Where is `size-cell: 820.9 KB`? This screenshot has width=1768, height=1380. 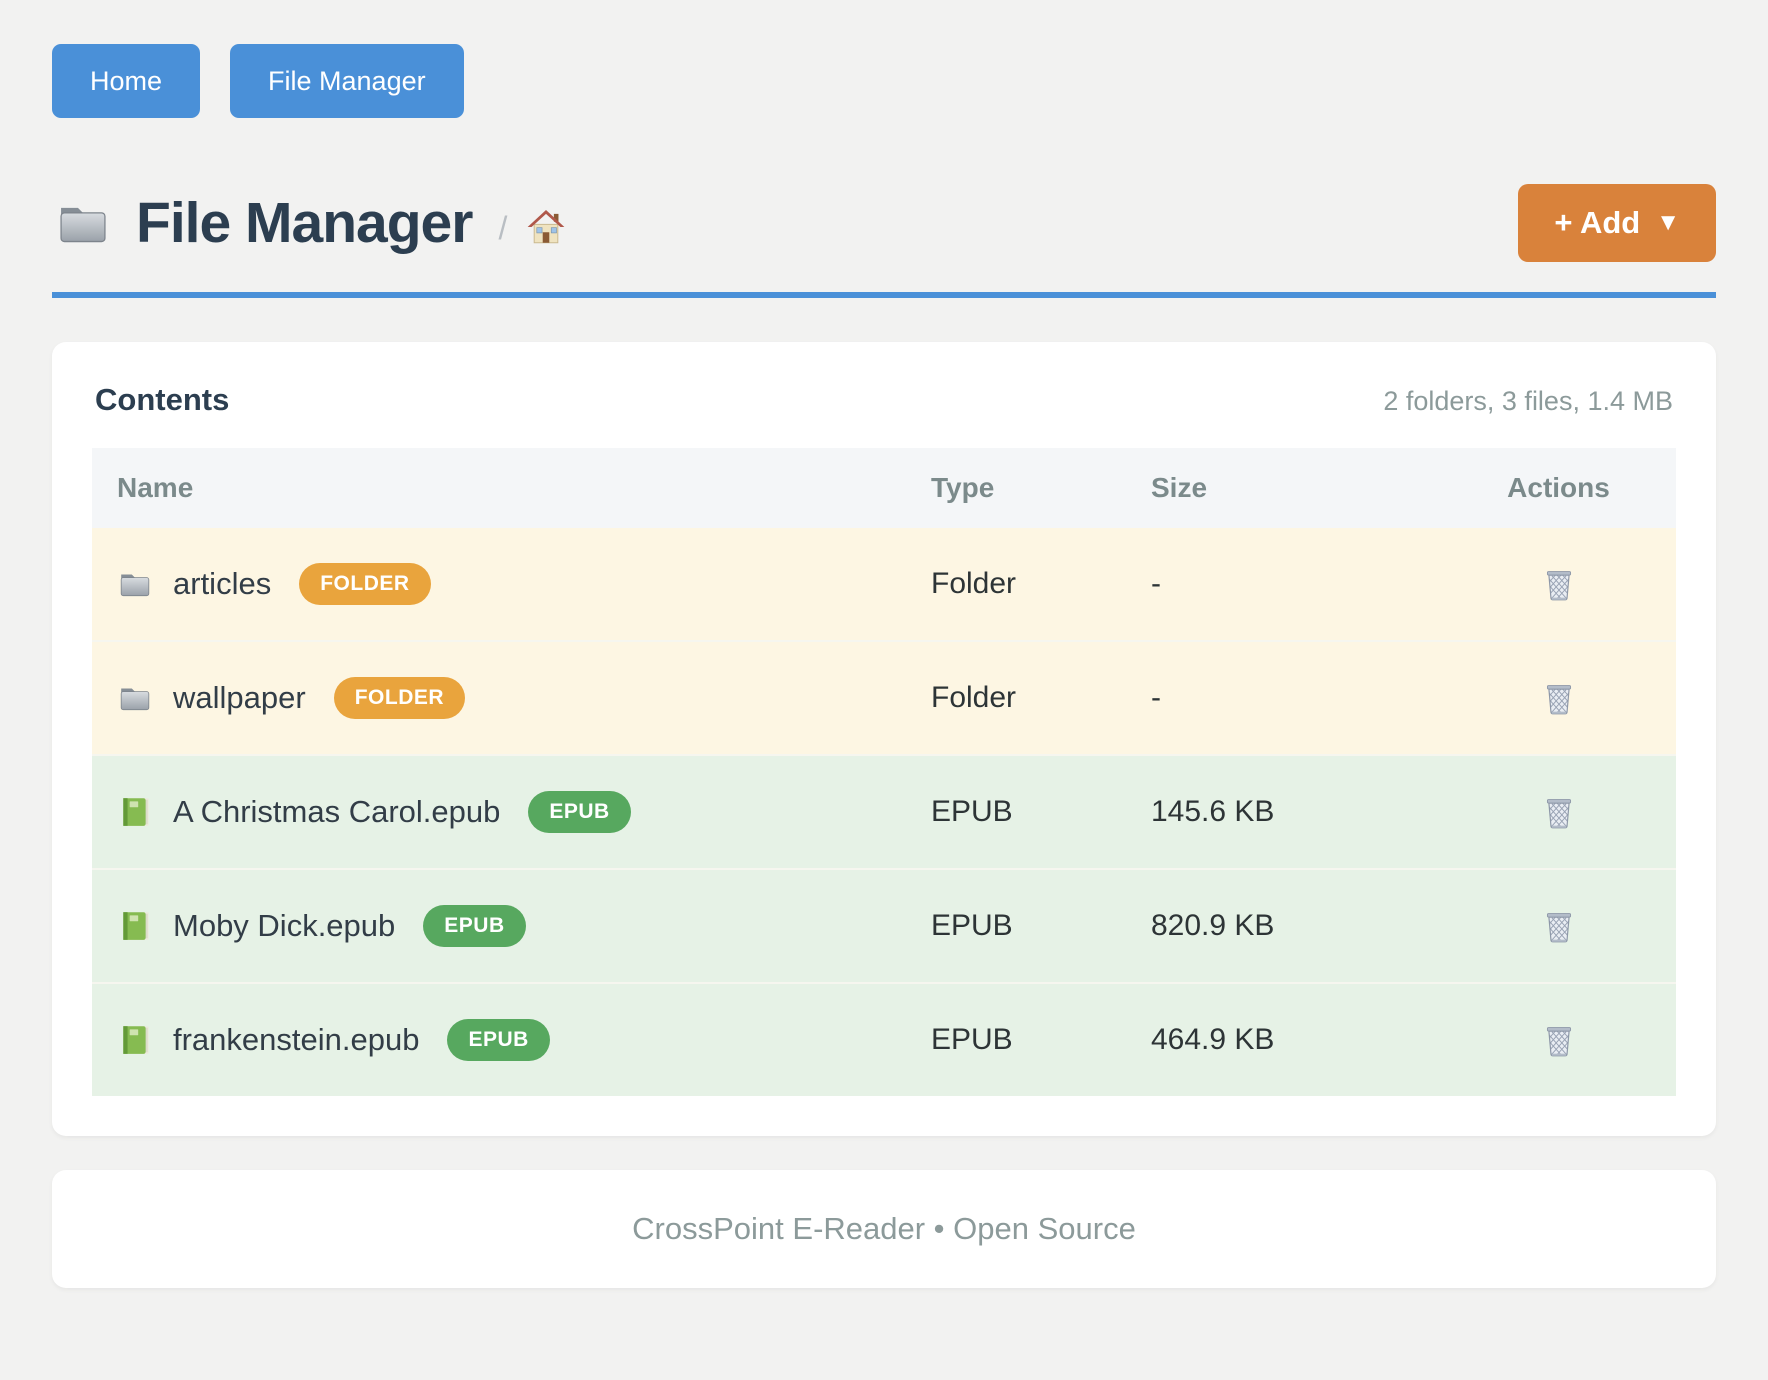
size-cell: 820.9 KB is located at coordinates (1213, 925).